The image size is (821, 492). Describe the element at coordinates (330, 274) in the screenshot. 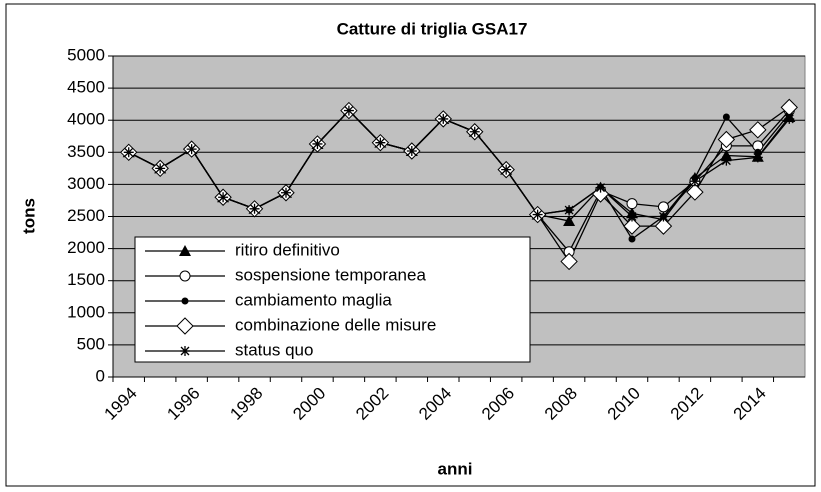

I see `legend-label: sospensione temporanea` at that location.